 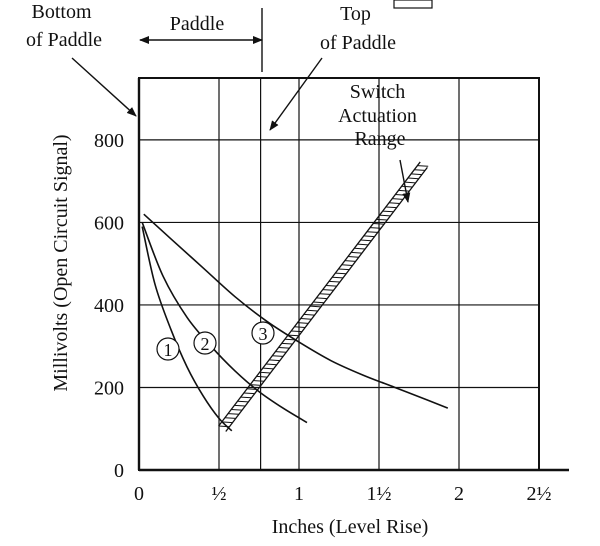 What do you see at coordinates (104, 87) in the screenshot?
I see `bottom-of-paddle-arrow` at bounding box center [104, 87].